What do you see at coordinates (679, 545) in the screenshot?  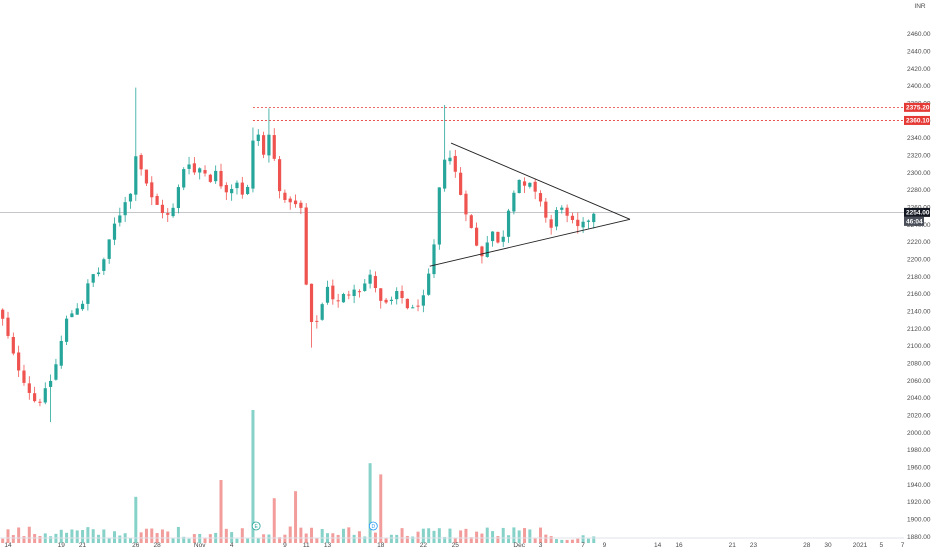 I see `x-tick-label: 16` at bounding box center [679, 545].